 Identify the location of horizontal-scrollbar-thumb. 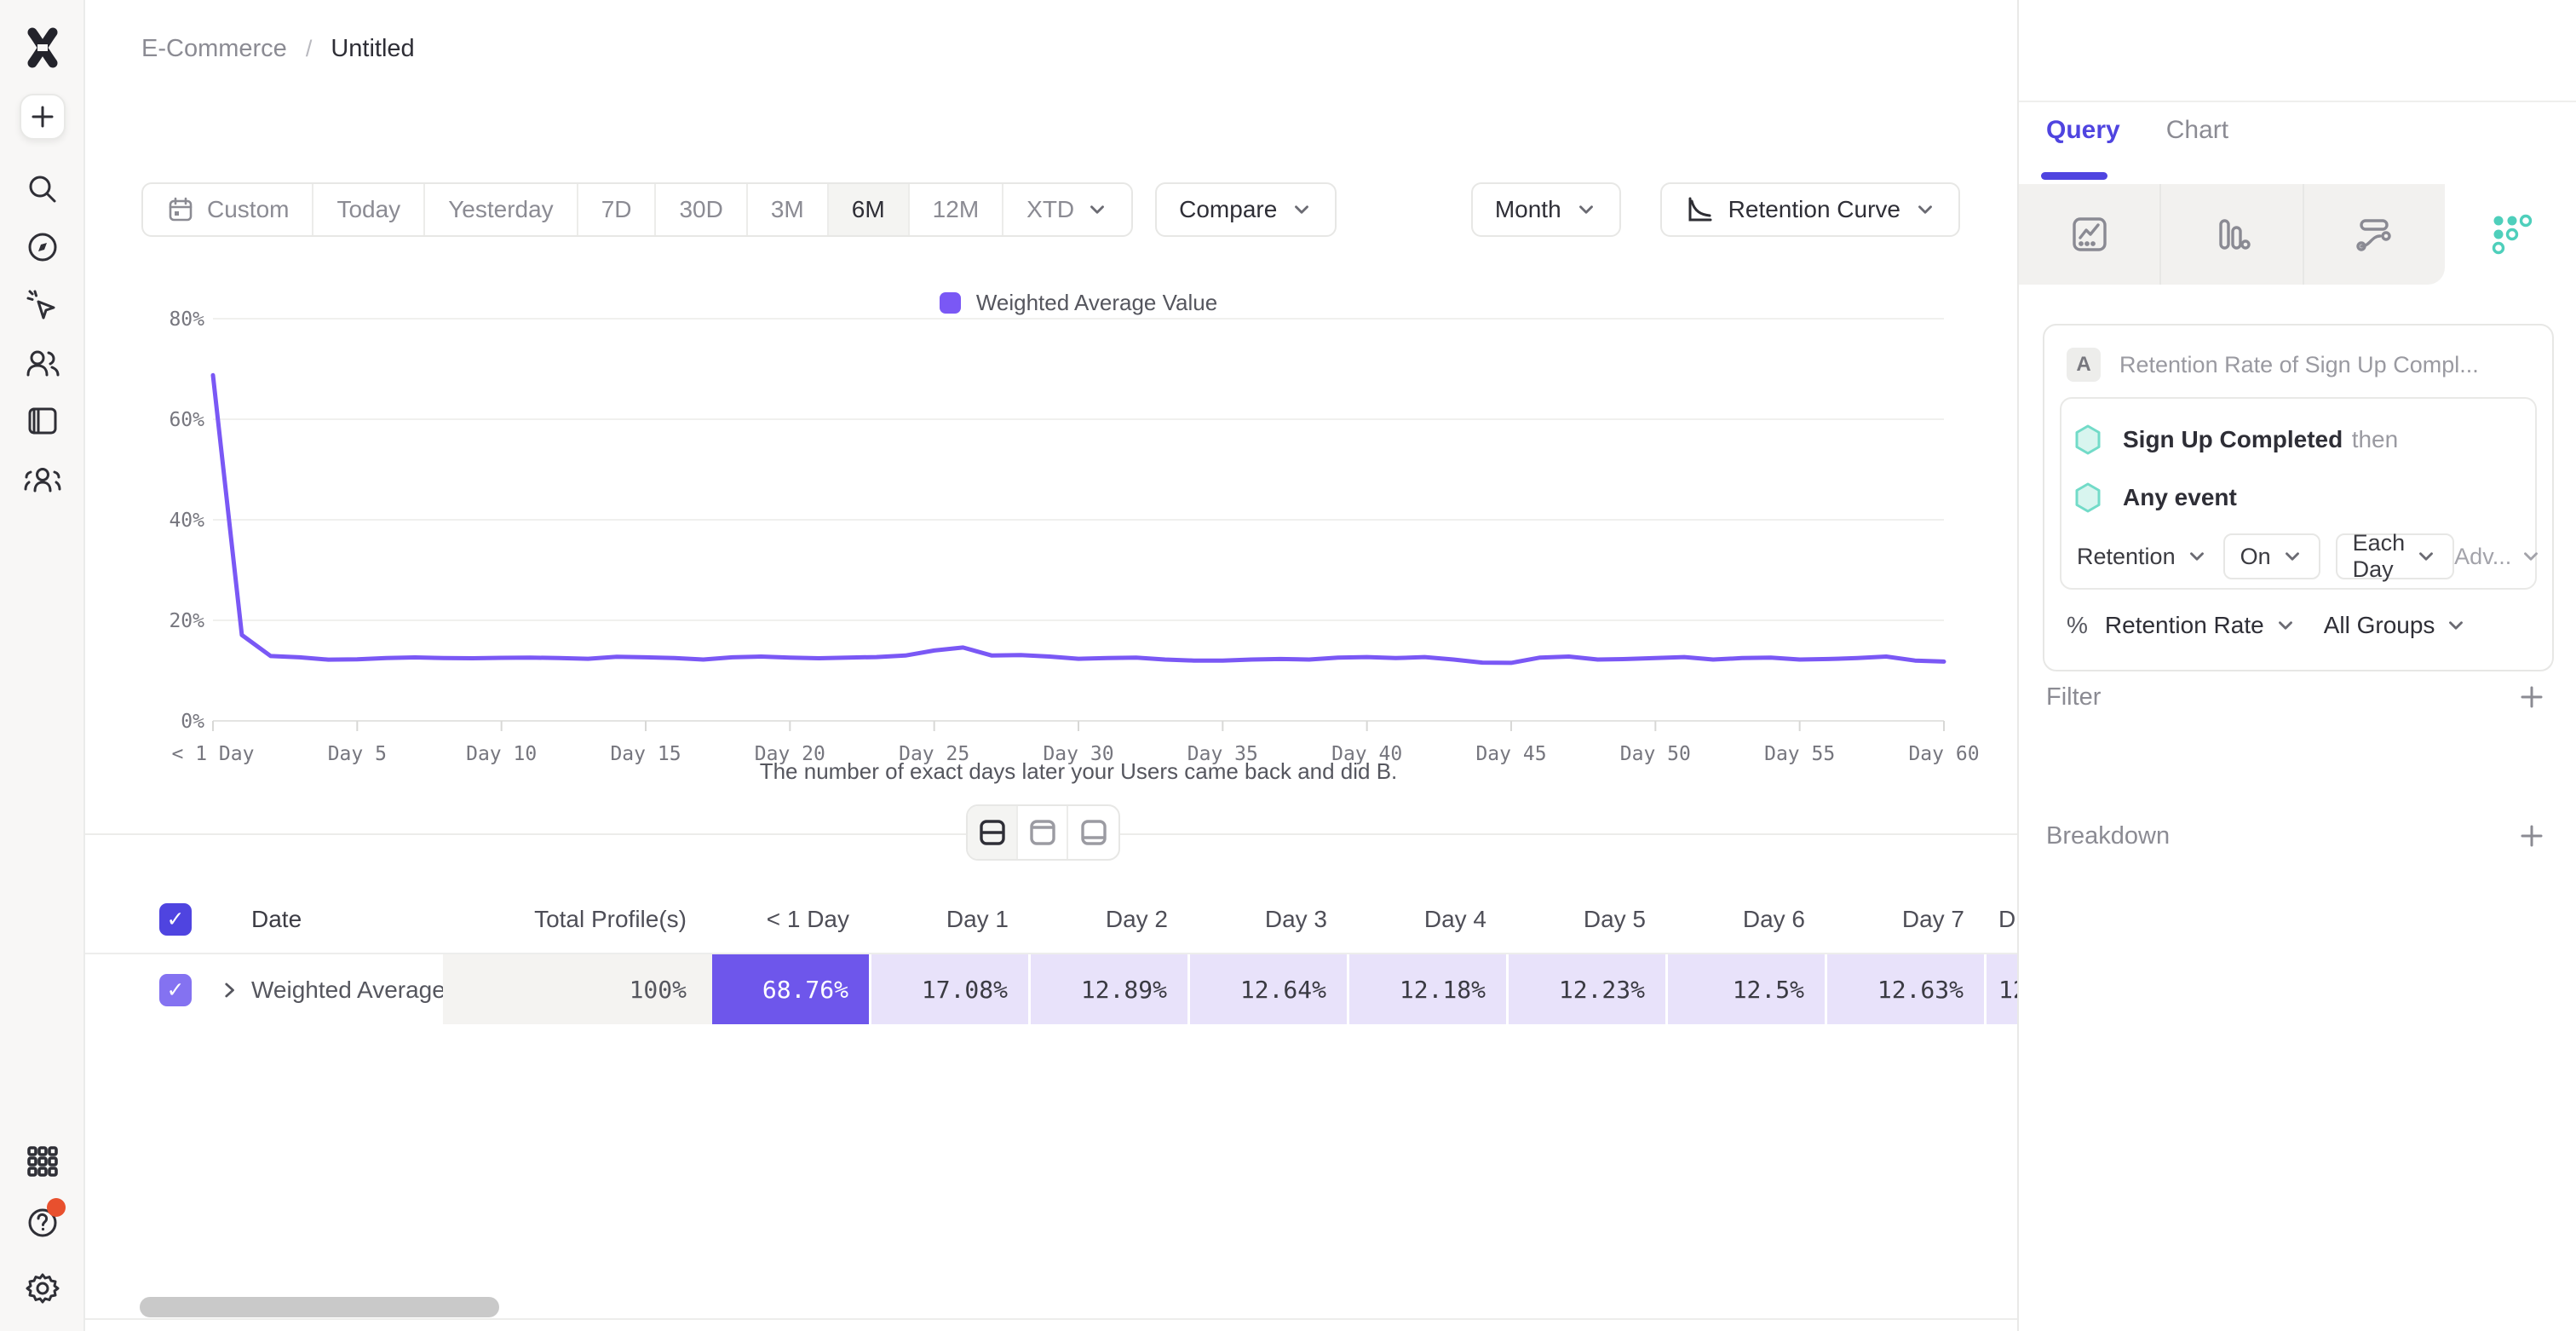
(319, 1307).